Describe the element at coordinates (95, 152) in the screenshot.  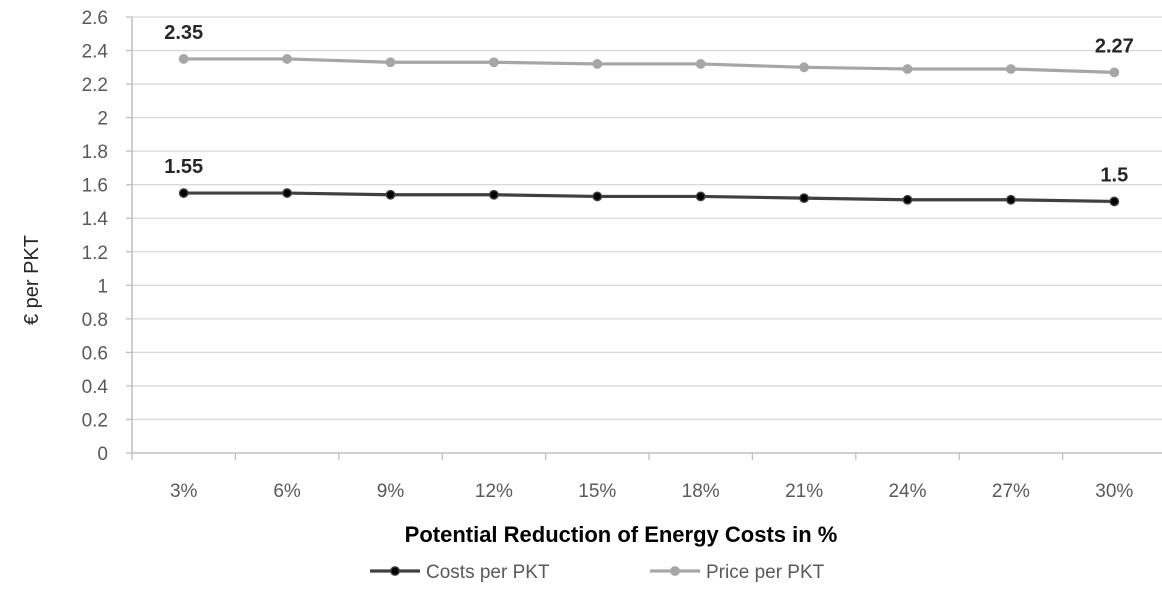
I see `y-tick-label: 1.8` at that location.